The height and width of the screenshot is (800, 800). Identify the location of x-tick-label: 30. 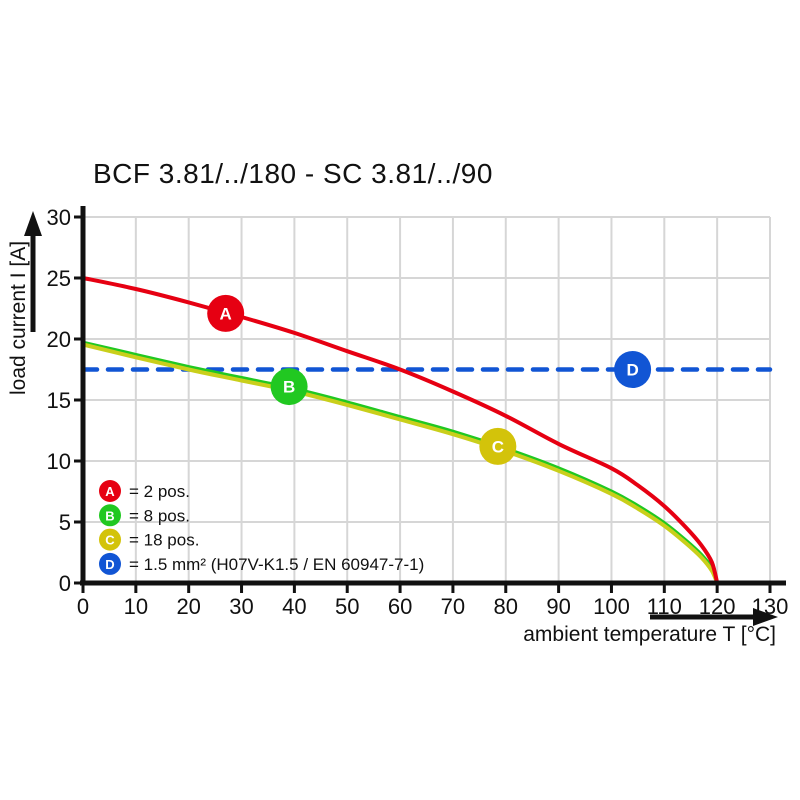
(241, 606).